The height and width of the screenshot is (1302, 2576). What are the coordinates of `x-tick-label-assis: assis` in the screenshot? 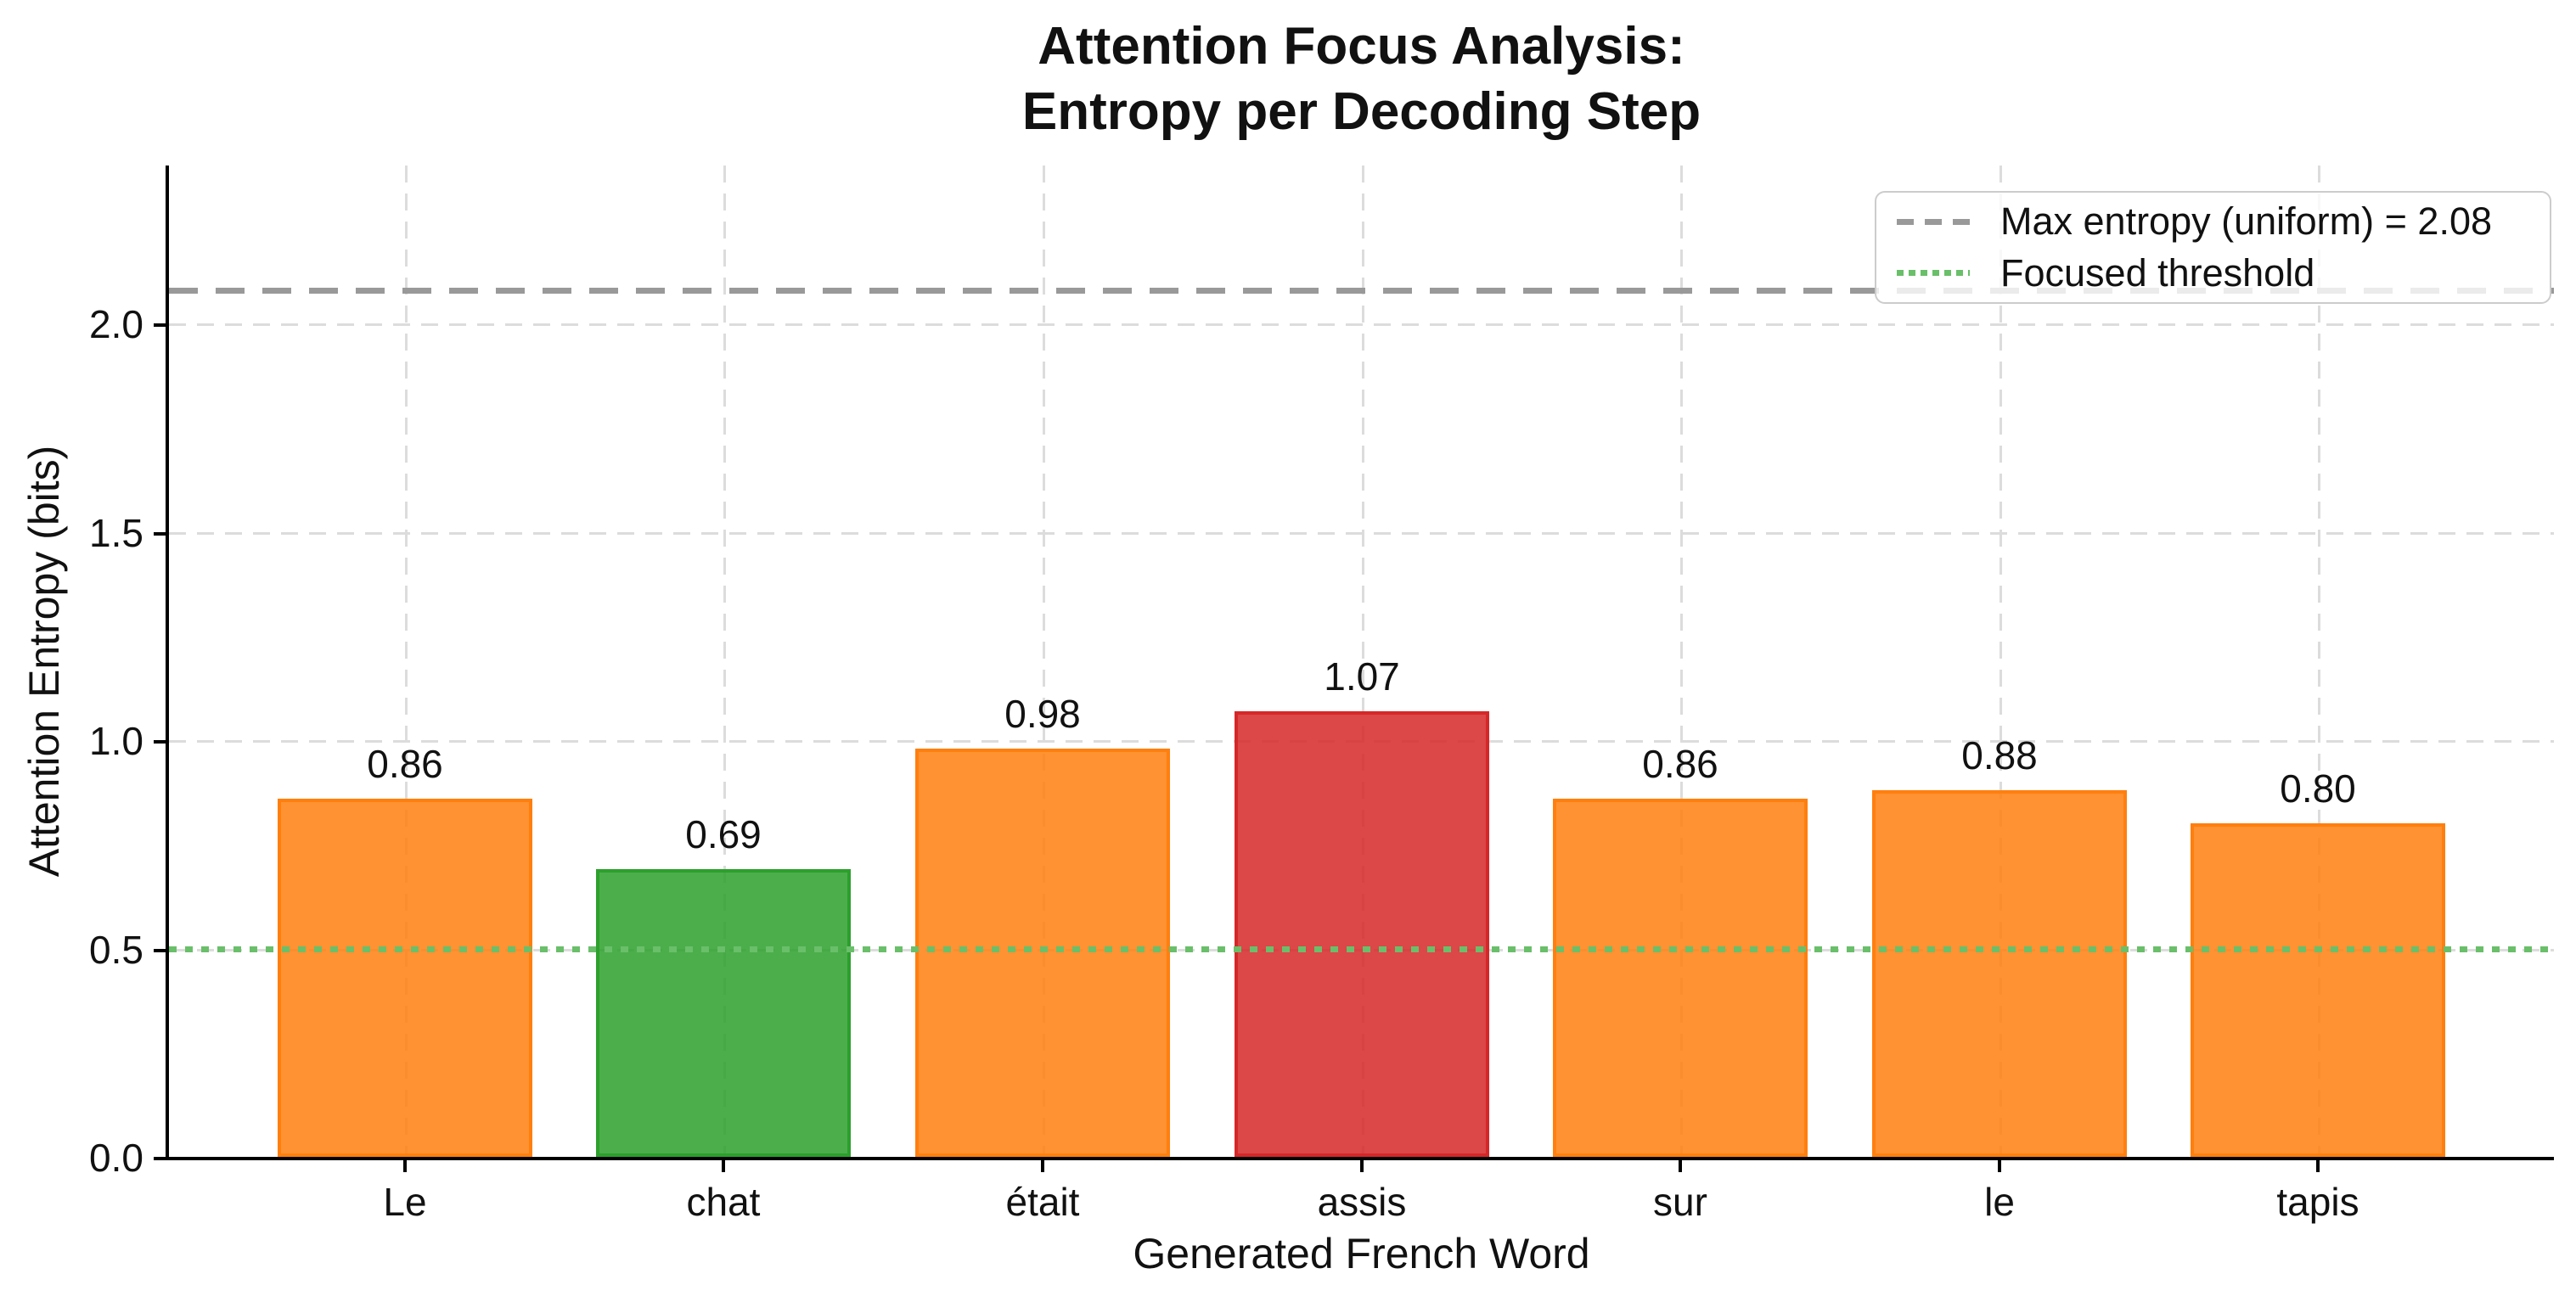 It's located at (1362, 1202).